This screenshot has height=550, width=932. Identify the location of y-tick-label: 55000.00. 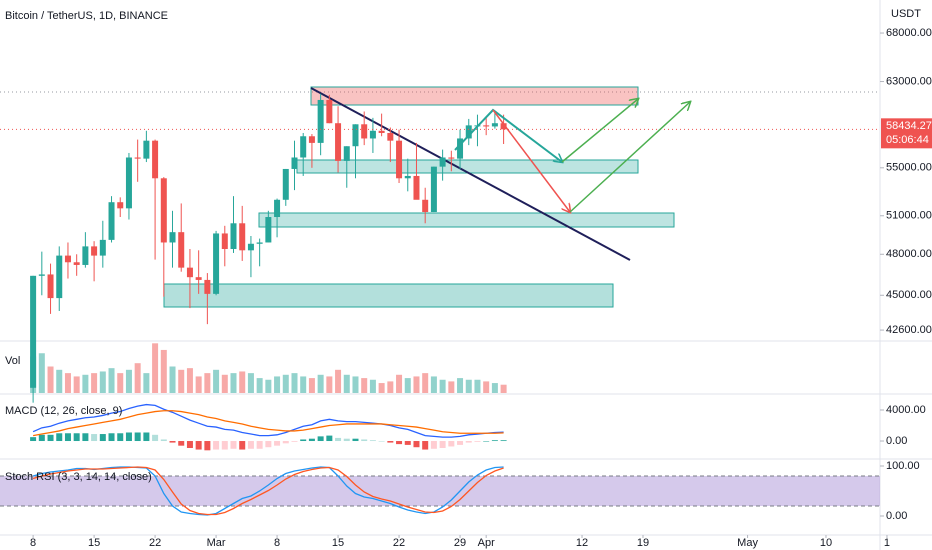
(909, 168).